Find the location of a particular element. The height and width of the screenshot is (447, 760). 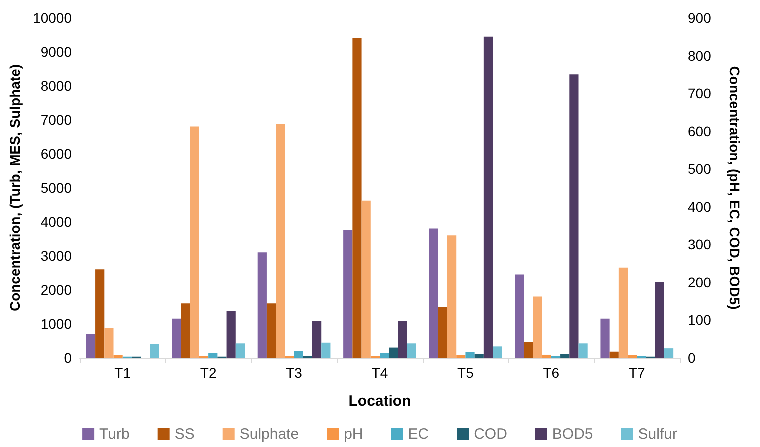

y2-tick-label: 500 is located at coordinates (700, 169).